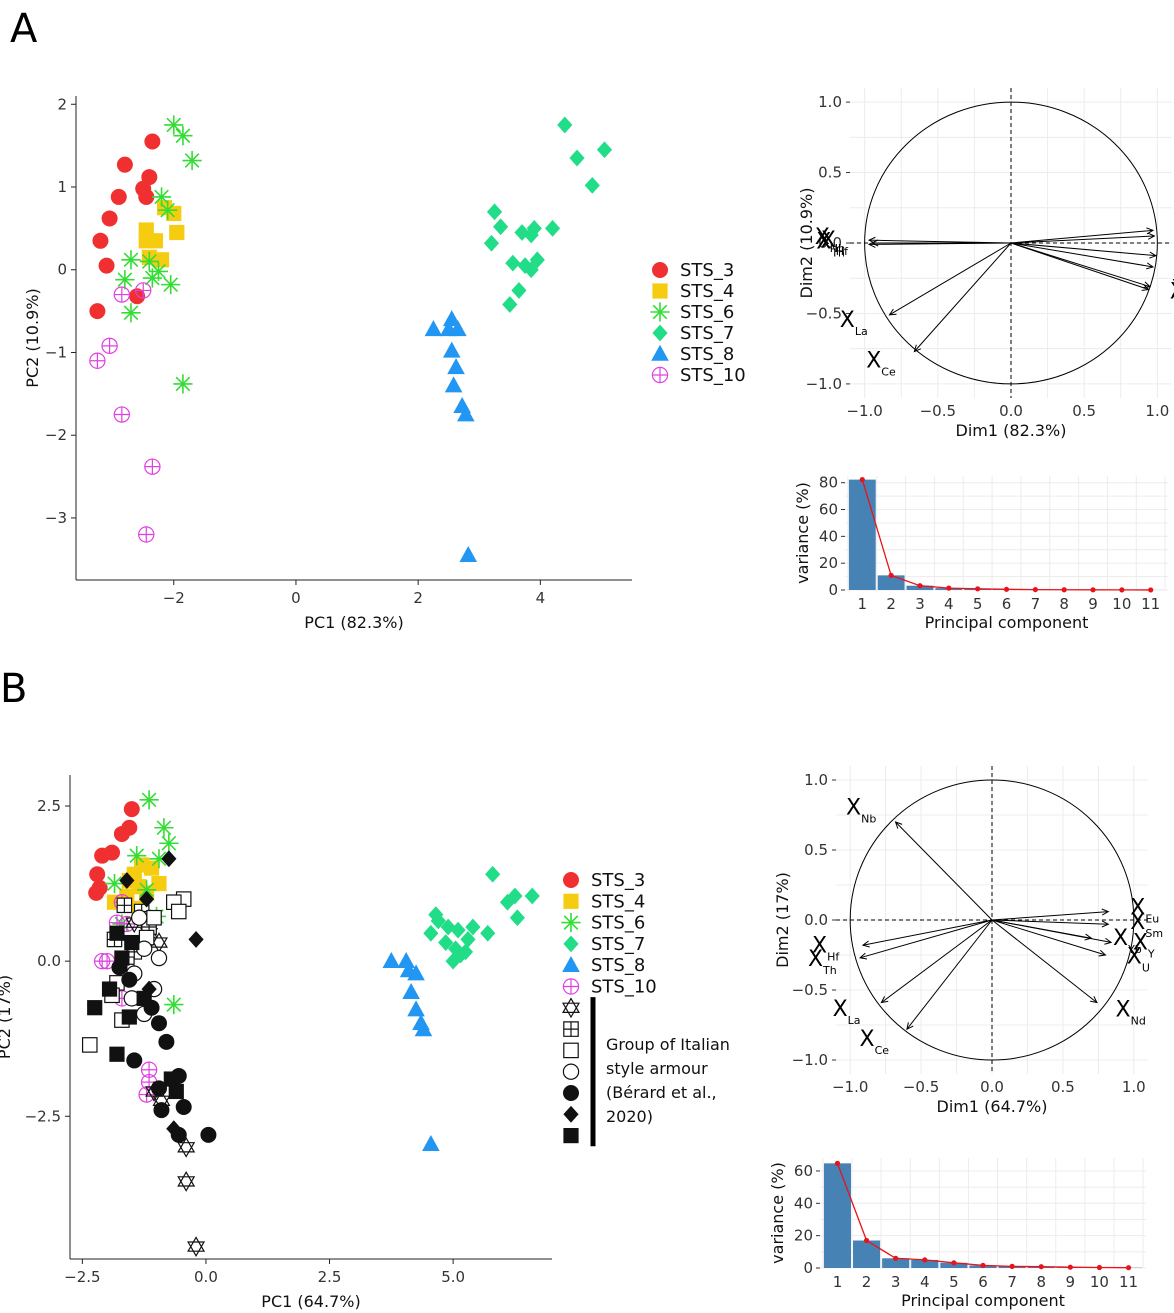 This screenshot has height=1313, width=1174. What do you see at coordinates (803, 1236) in the screenshot?
I see `y-tick-label: 20` at bounding box center [803, 1236].